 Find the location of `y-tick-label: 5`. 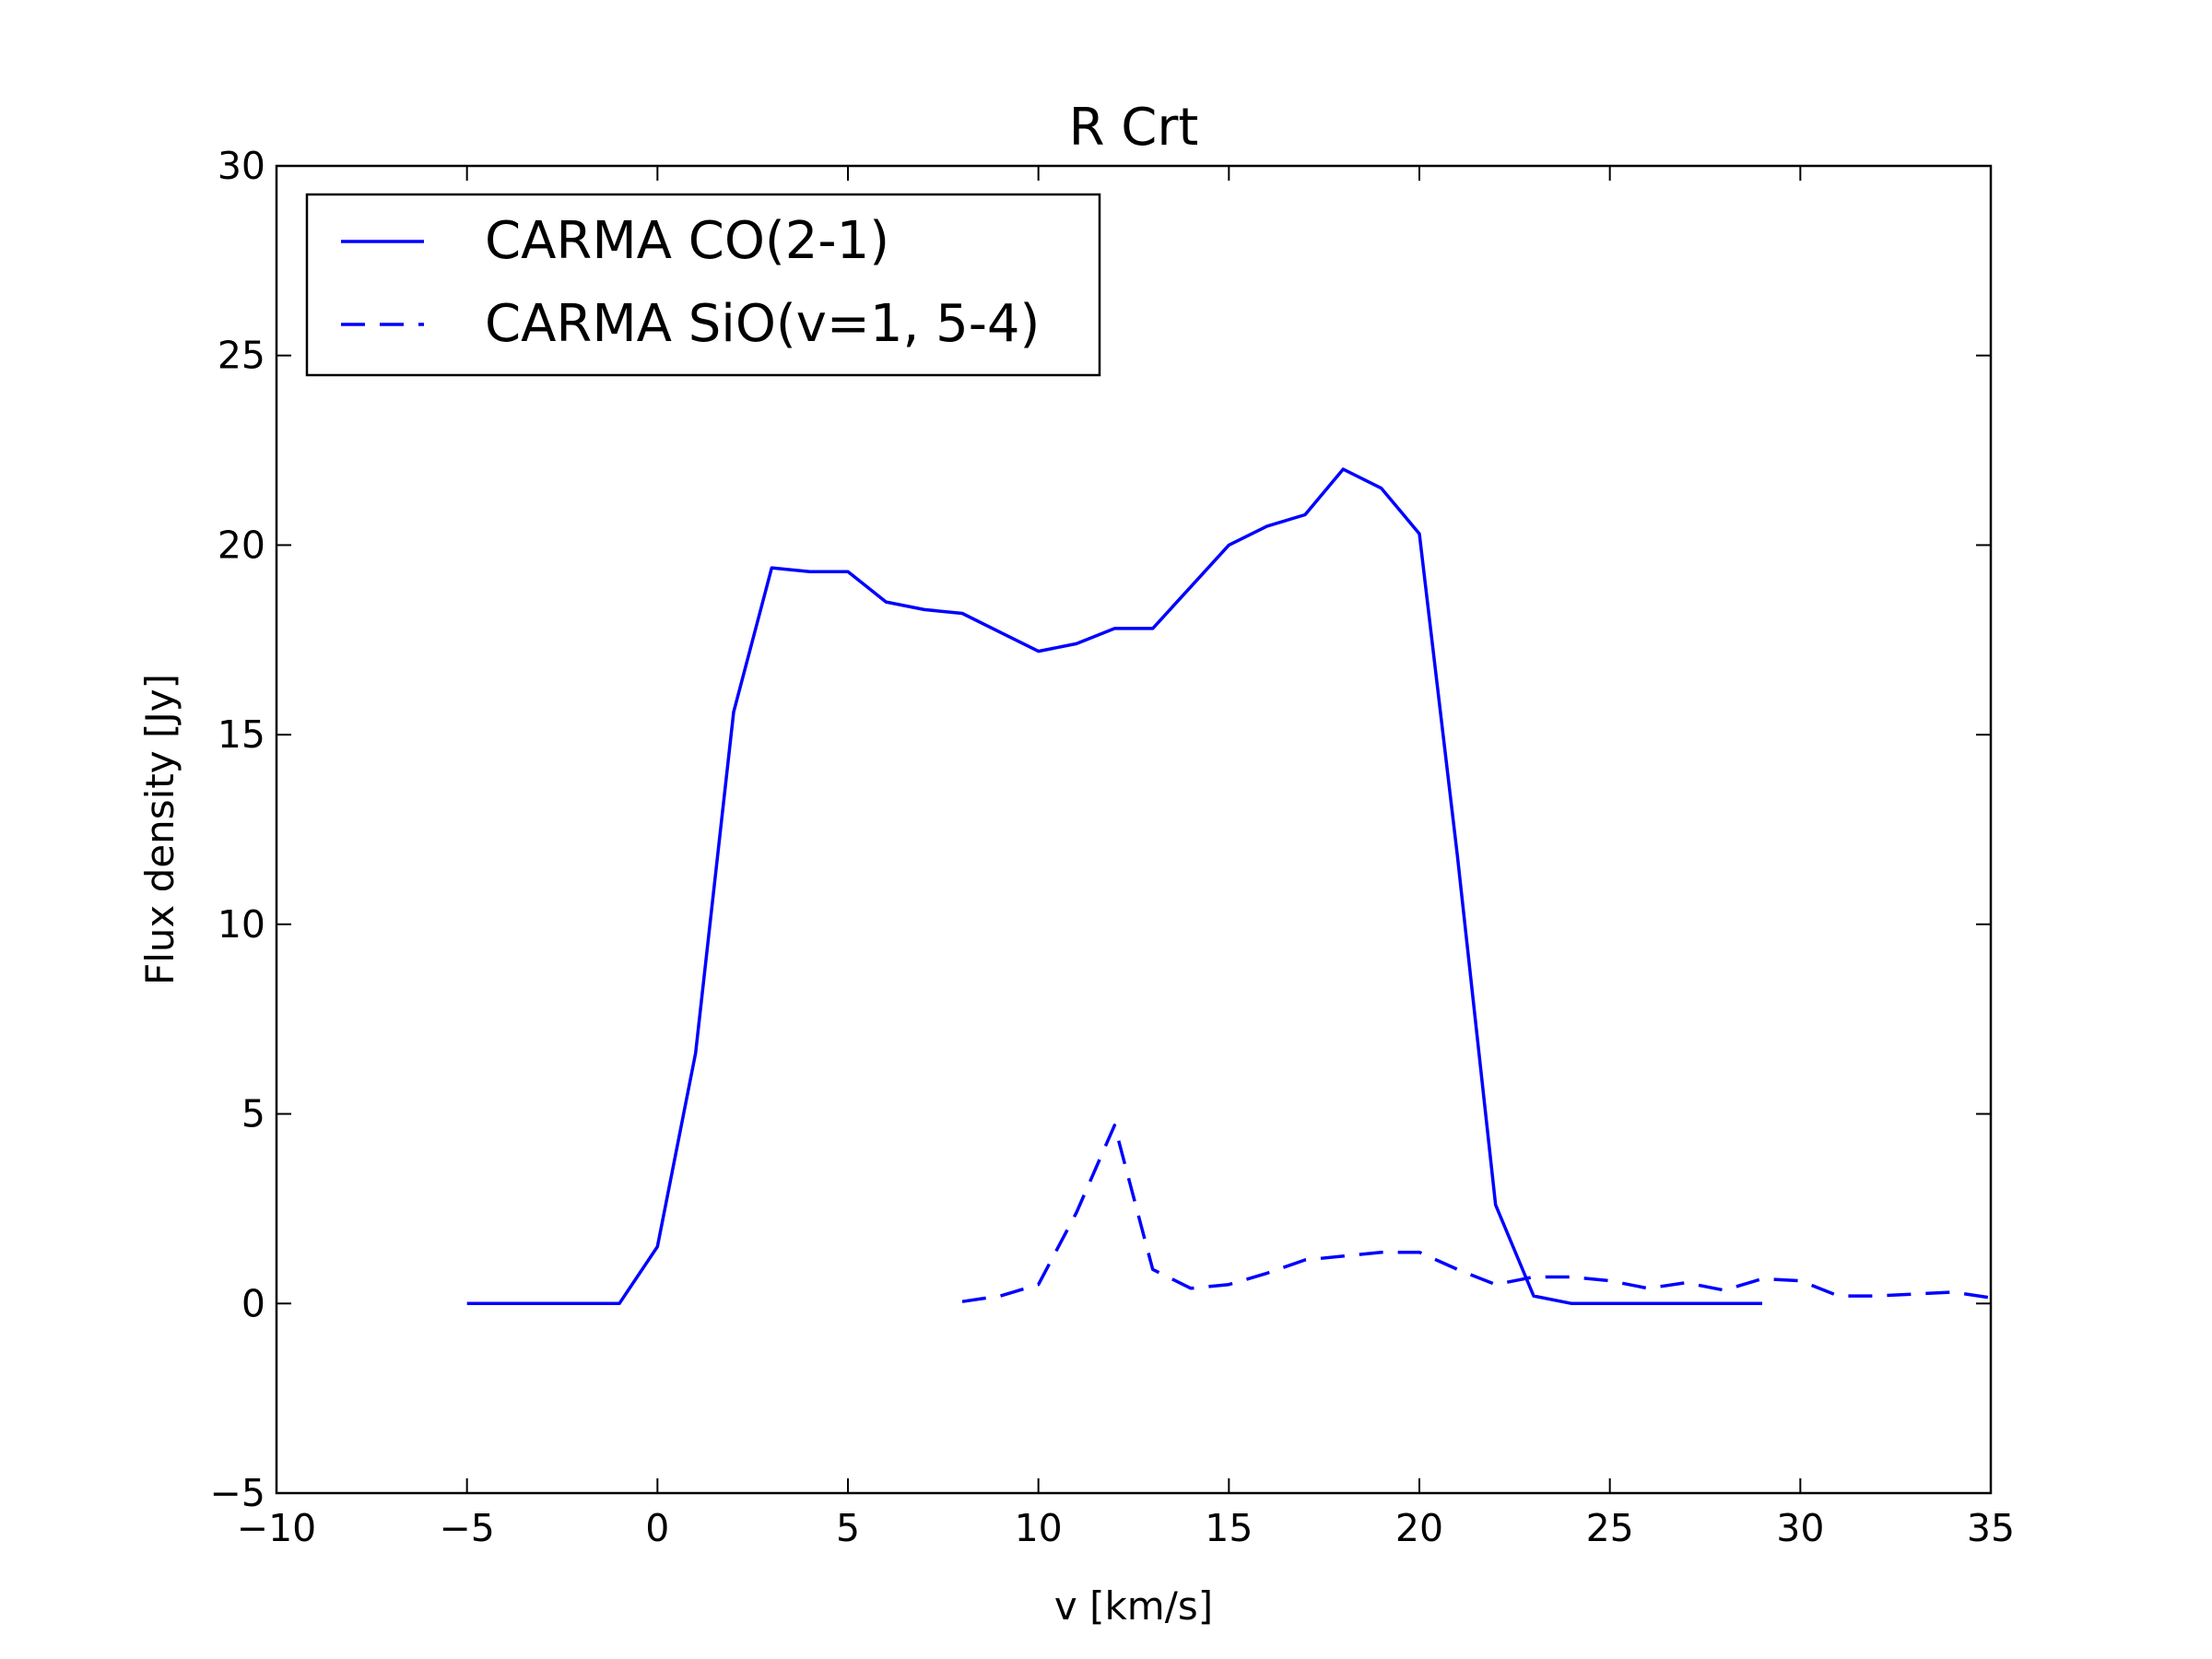

y-tick-label: 5 is located at coordinates (253, 1114).